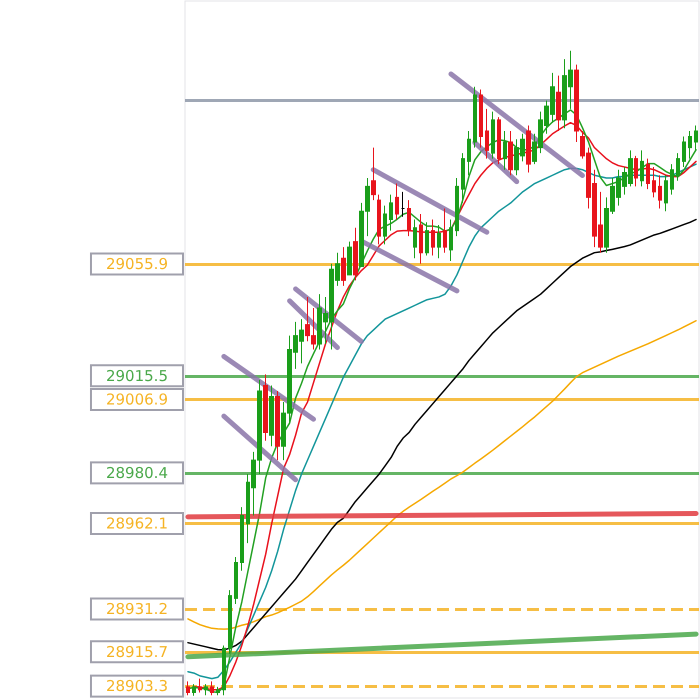 This screenshot has width=700, height=700. What do you see at coordinates (137, 651) in the screenshot?
I see `y-tick-label: 28915.7` at bounding box center [137, 651].